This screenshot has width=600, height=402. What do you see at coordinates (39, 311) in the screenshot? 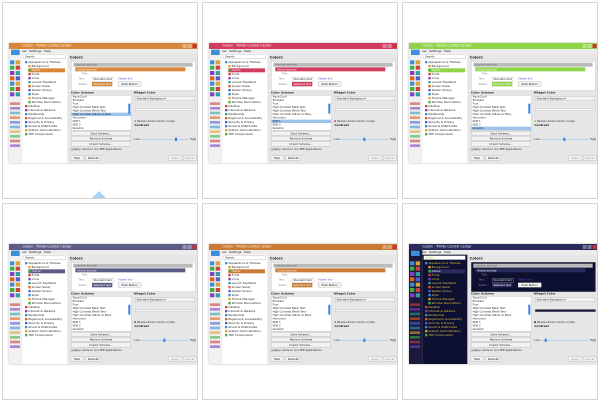
I see `tree-item: Internet & Network` at bounding box center [39, 311].